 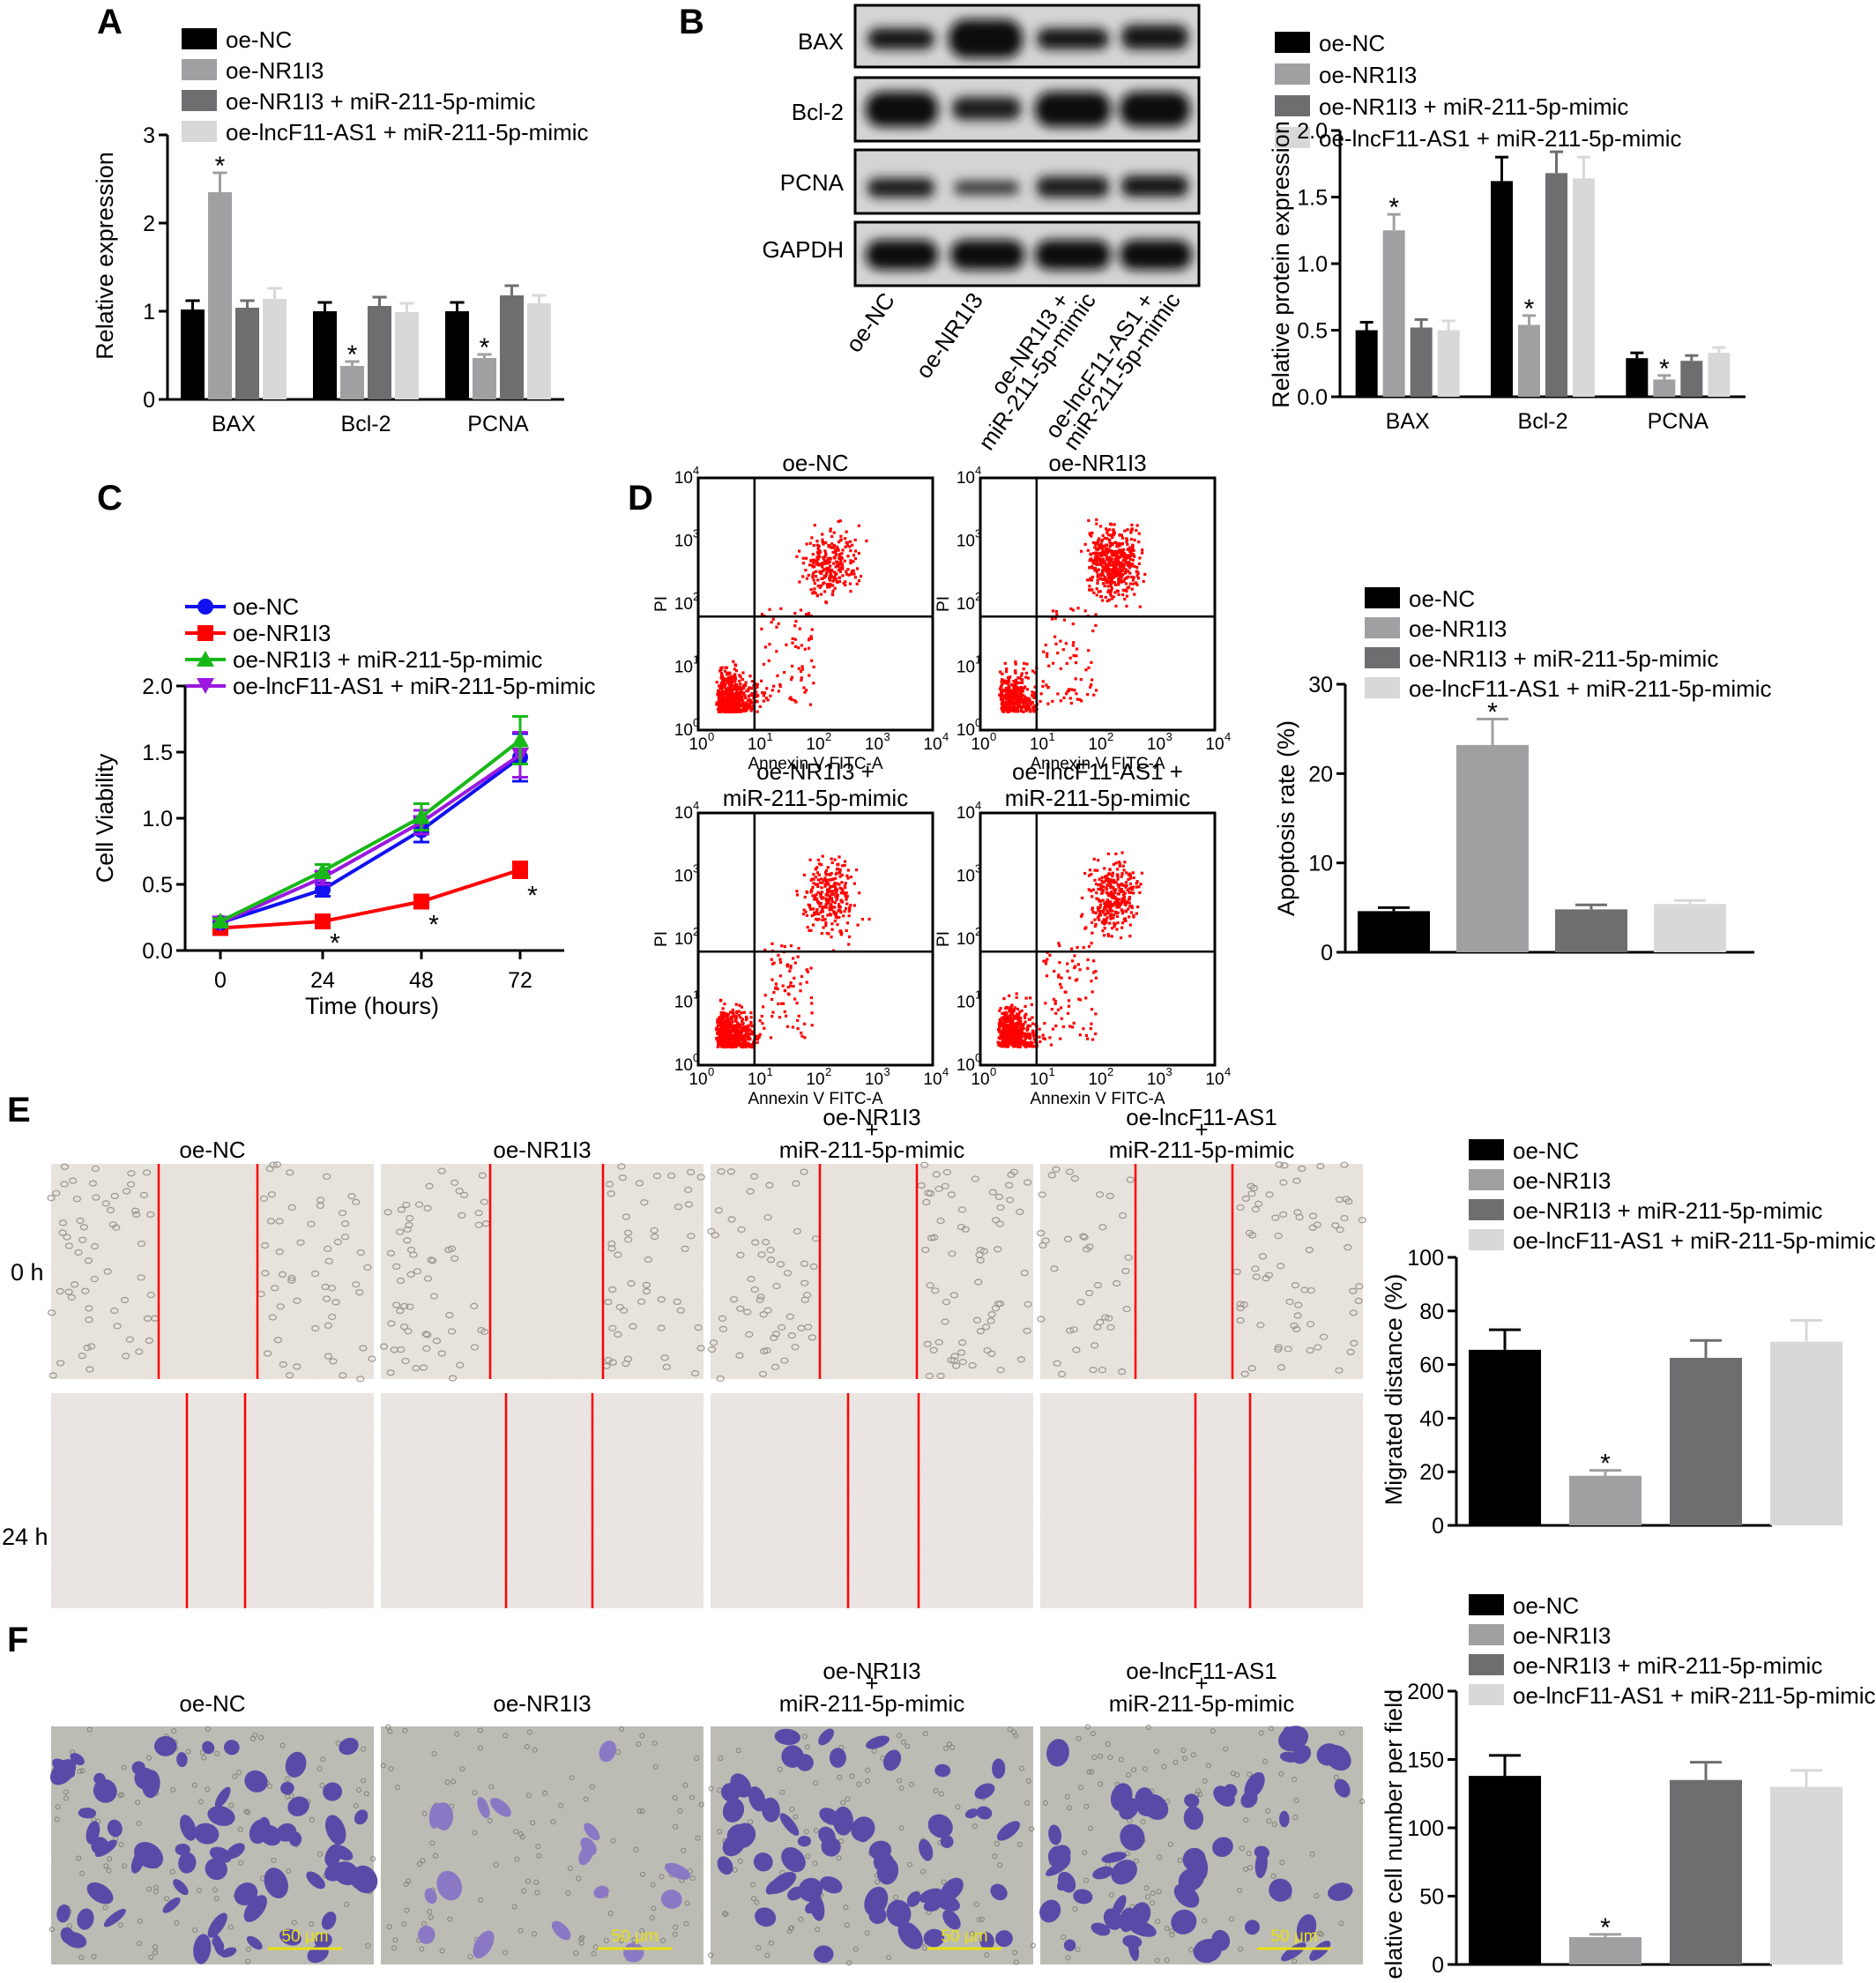 What do you see at coordinates (1492, 712) in the screenshot?
I see `chartD-significance-star: *` at bounding box center [1492, 712].